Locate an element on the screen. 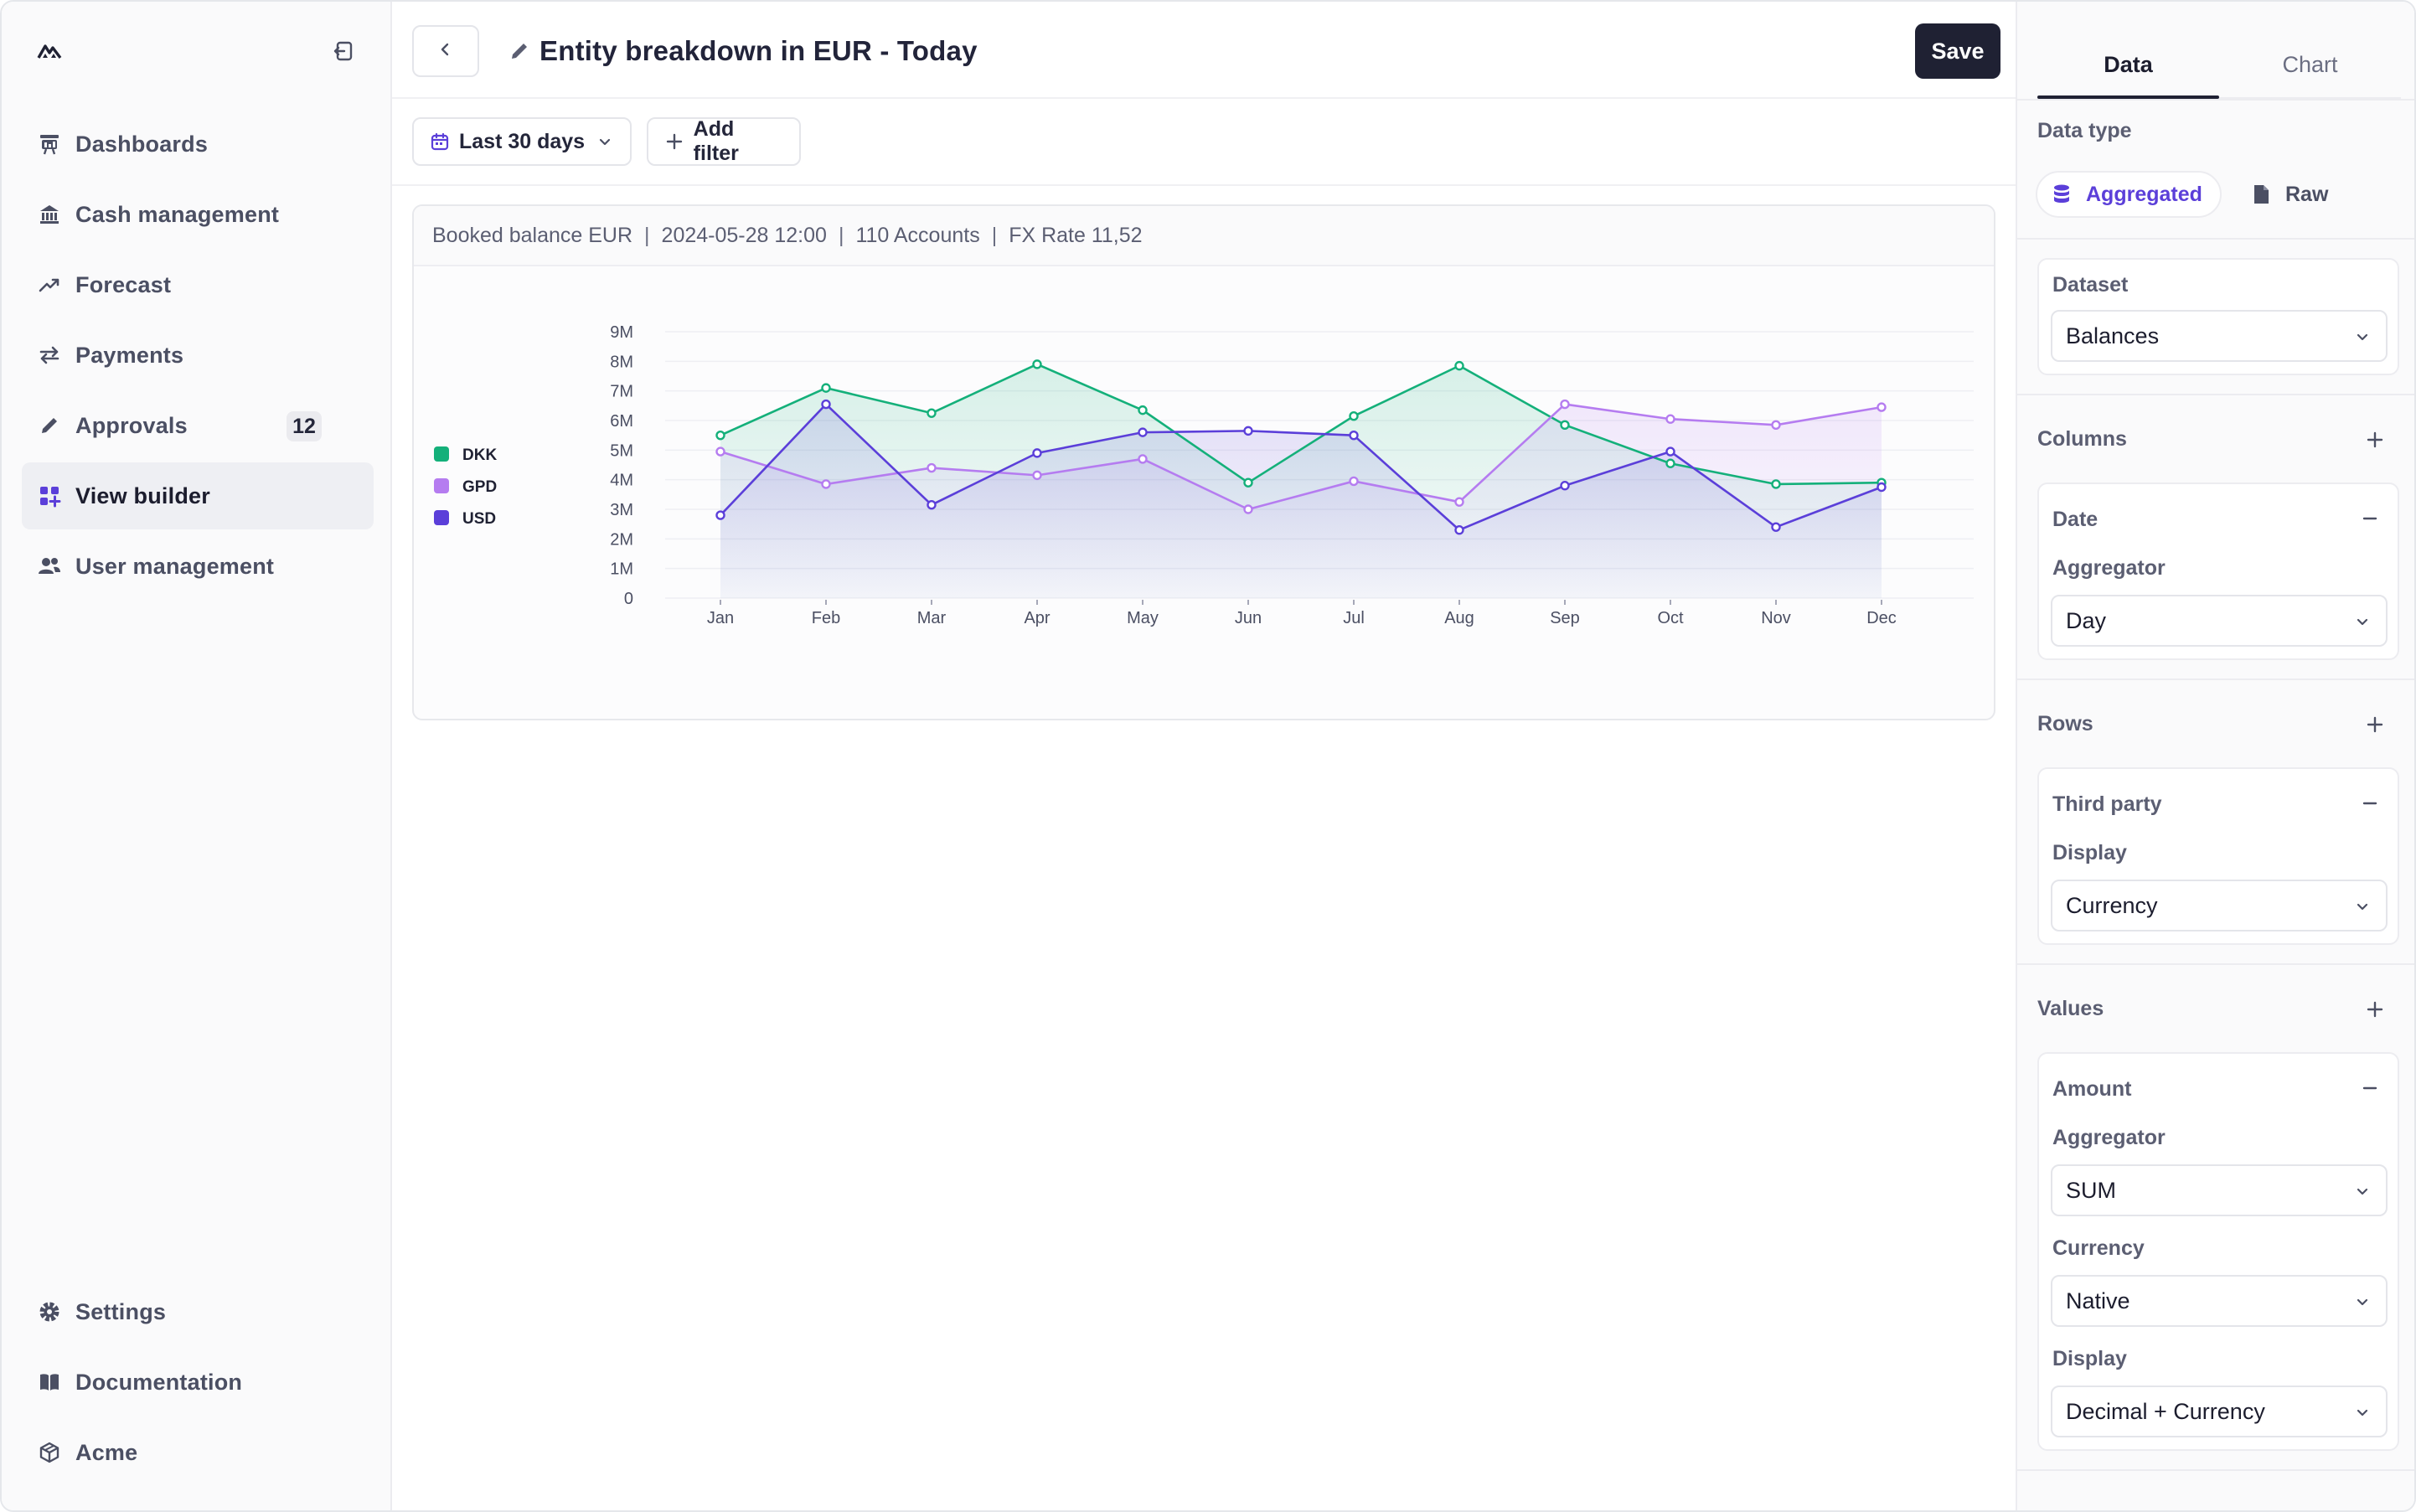 The width and height of the screenshot is (2416, 1512). dataset-value: Balances is located at coordinates (2113, 335).